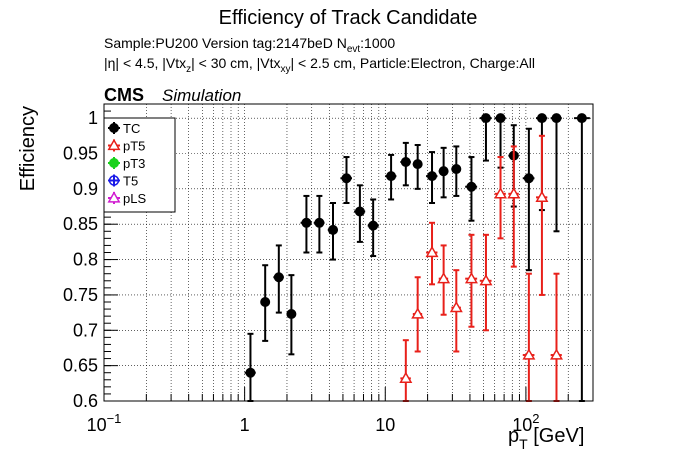  I want to click on info-sample: Sample:PU200 Version tag:2147beD N, so click(225, 43).